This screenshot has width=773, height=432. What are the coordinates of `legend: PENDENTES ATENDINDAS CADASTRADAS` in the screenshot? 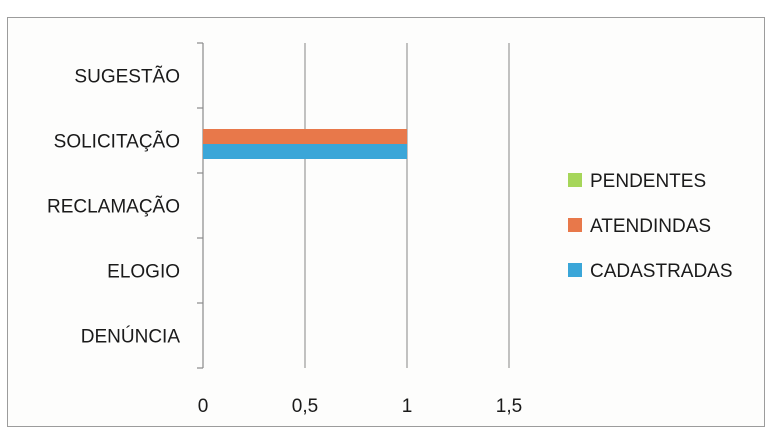 It's located at (650, 226).